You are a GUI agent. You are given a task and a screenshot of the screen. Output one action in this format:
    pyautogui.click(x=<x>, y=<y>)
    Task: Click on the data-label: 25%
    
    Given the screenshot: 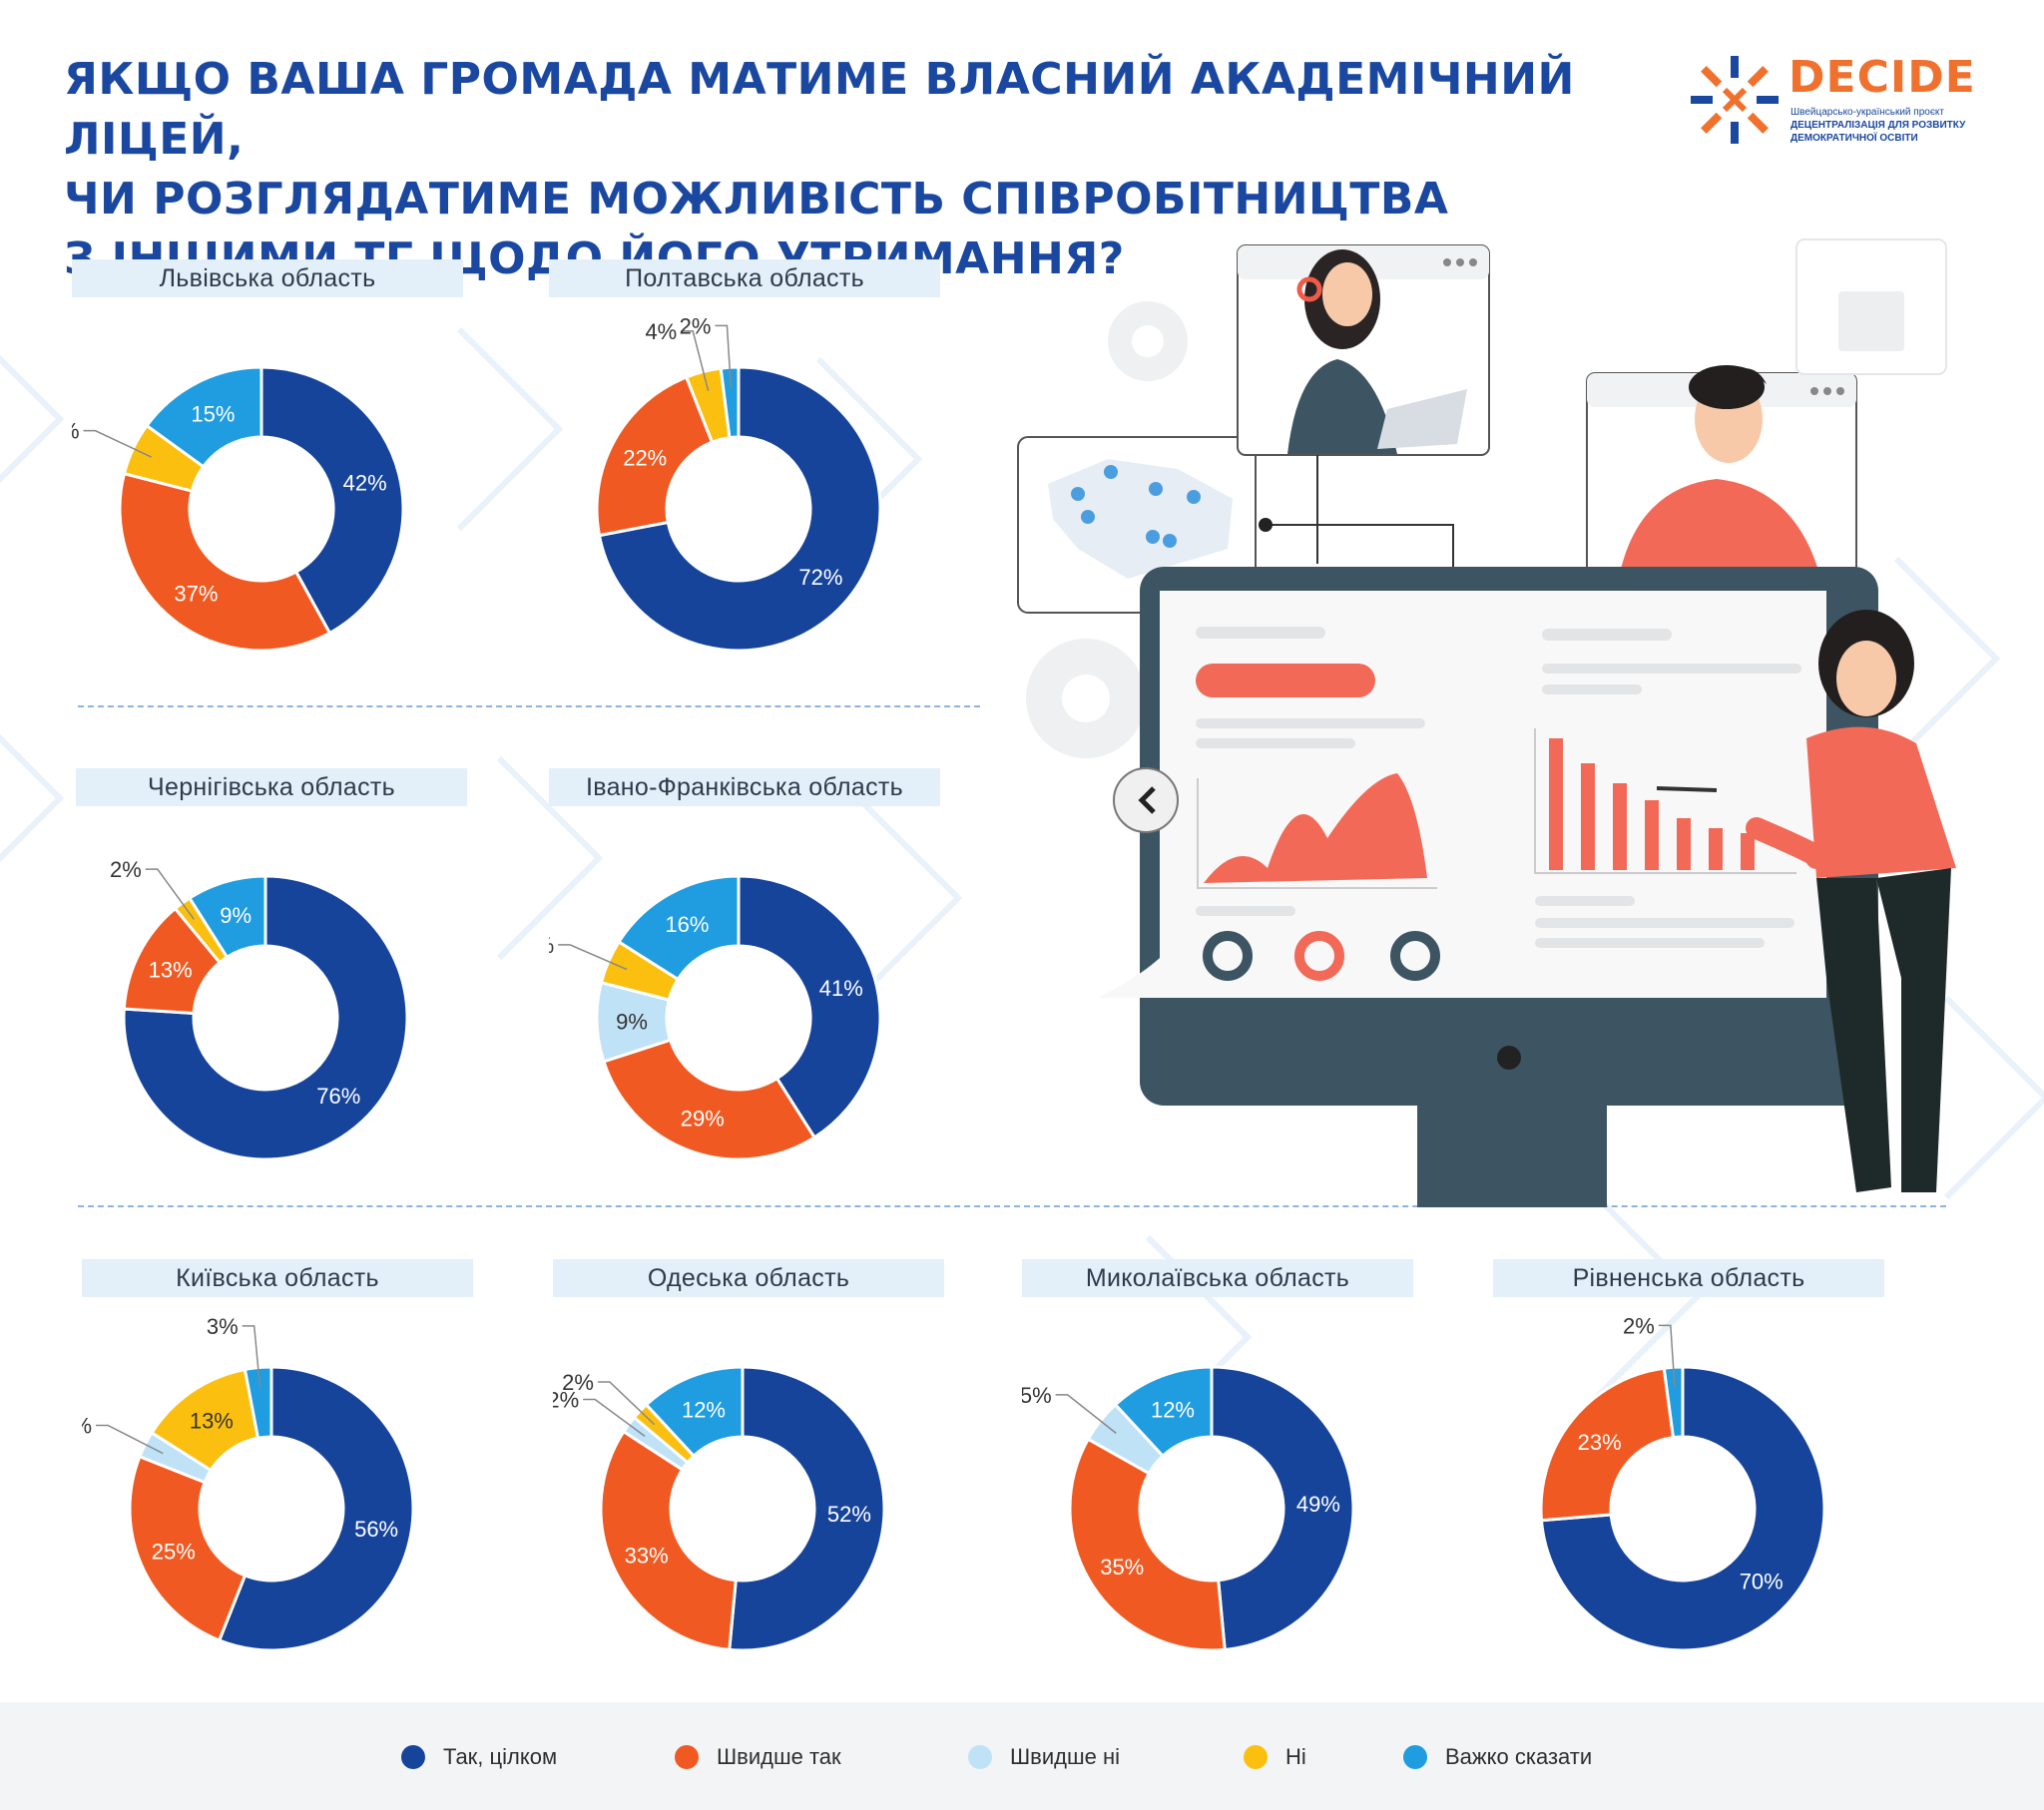 What is the action you would take?
    pyautogui.click(x=174, y=1551)
    